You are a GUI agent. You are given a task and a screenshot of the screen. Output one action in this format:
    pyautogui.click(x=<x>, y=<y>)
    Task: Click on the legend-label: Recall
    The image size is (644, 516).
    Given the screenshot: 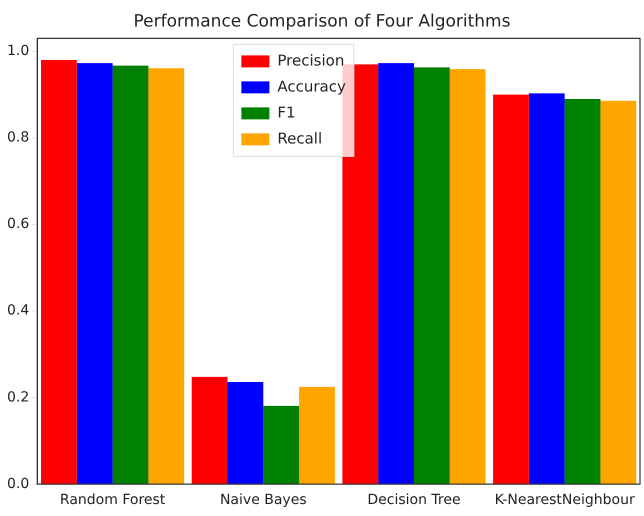 What is the action you would take?
    pyautogui.click(x=299, y=138)
    